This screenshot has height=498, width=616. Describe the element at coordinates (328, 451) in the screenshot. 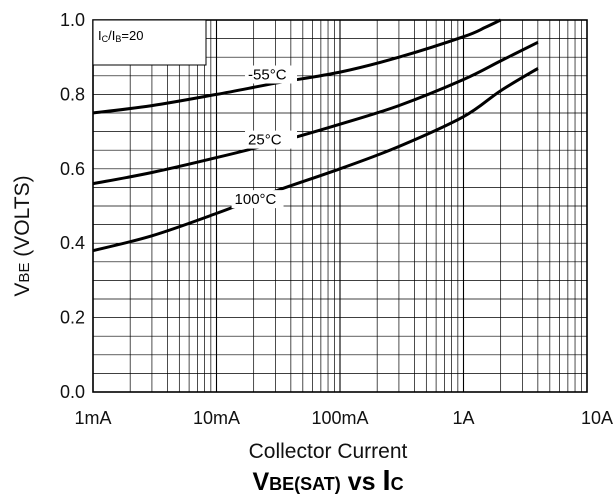

I see `x-axis-label: Collector Current` at that location.